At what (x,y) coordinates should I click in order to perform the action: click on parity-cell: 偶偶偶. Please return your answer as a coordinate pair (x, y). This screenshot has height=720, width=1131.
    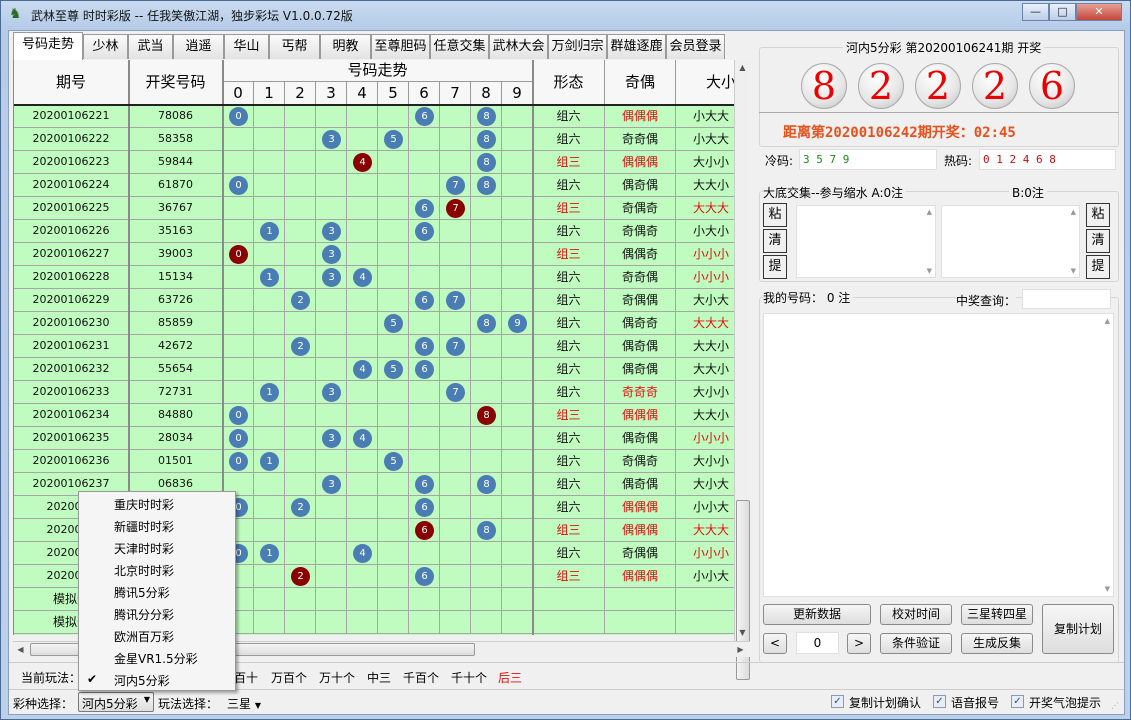
    Looking at the image, I should click on (640, 116).